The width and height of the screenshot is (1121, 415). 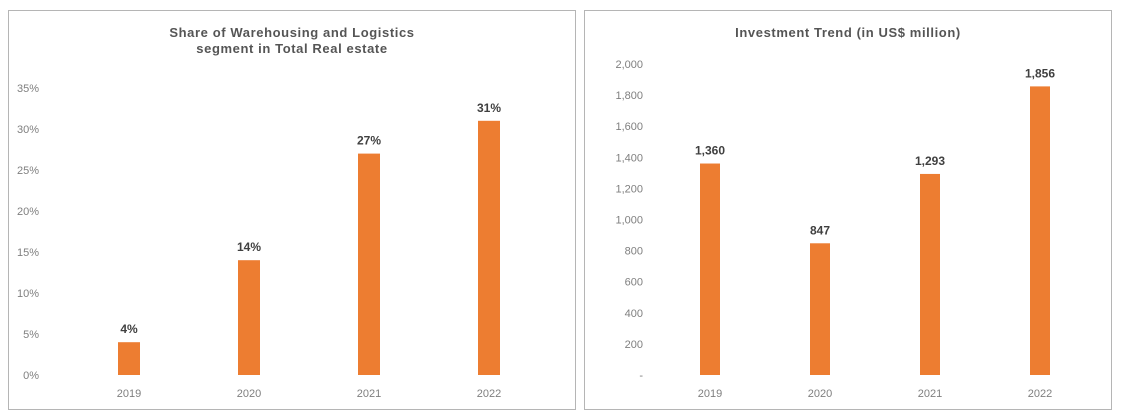 I want to click on investment-y-tick-label: 1,200, so click(x=629, y=189).